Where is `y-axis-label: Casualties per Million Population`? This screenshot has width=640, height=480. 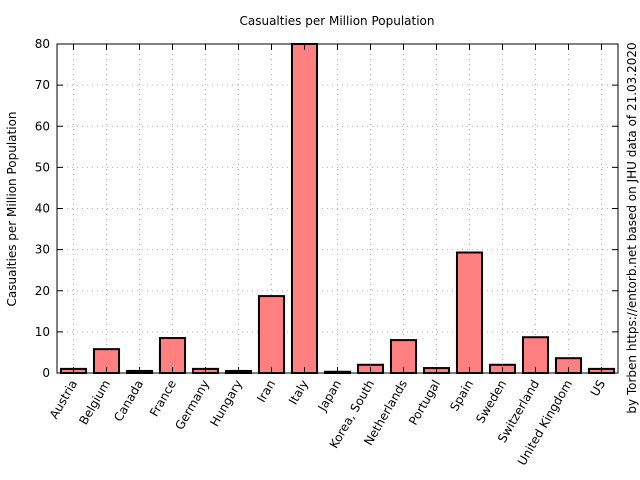 y-axis-label: Casualties per Million Population is located at coordinates (12, 208).